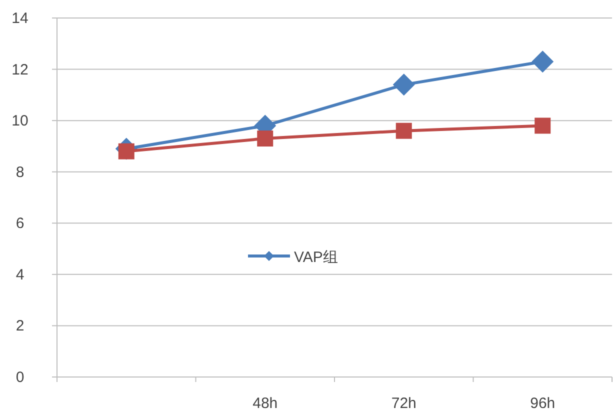 This screenshot has height=417, width=613. Describe the element at coordinates (543, 403) in the screenshot. I see `x-tick-label: 96h` at that location.